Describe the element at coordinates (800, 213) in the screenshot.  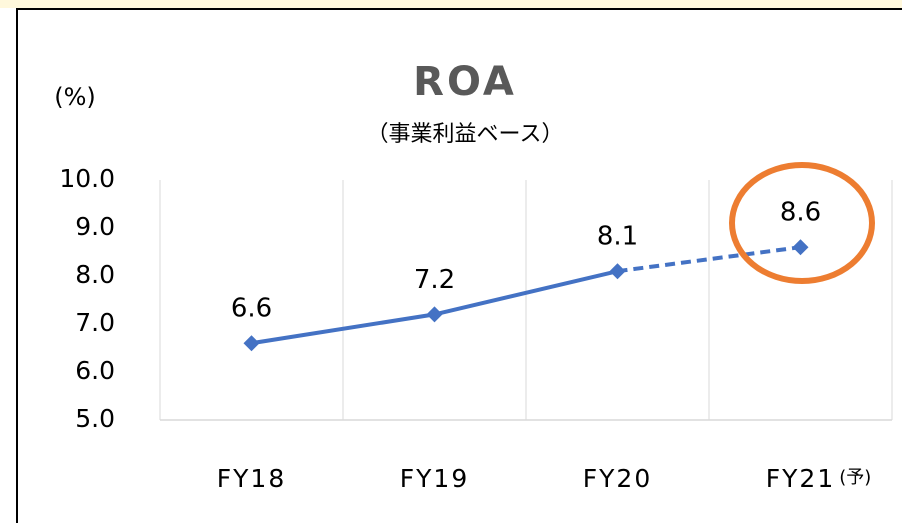
I see `data-label: 8.6` at that location.